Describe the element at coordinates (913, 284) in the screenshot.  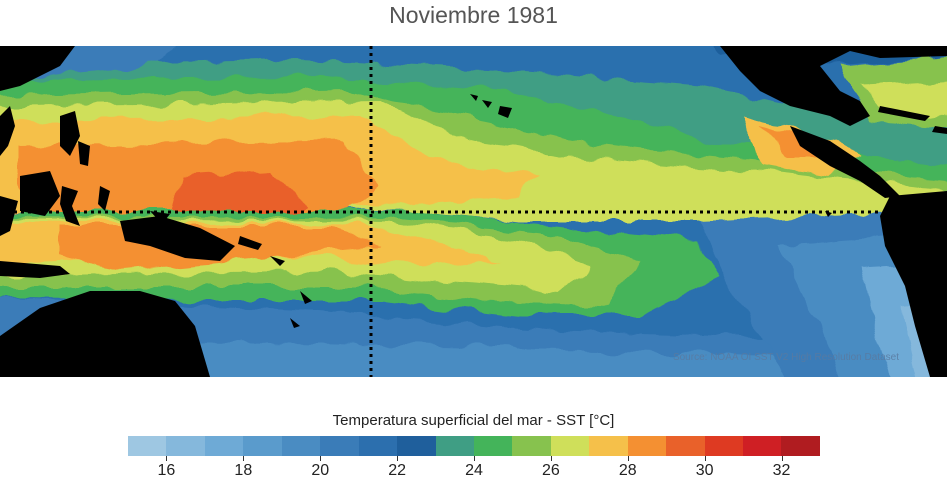
I see `land-south-america` at that location.